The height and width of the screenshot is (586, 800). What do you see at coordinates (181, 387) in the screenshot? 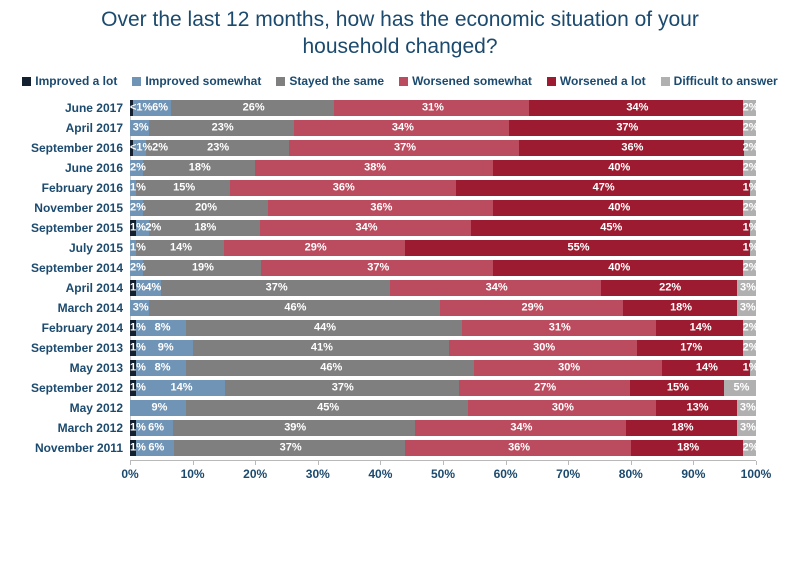
I see `segment-value-label: 14%` at bounding box center [181, 387].